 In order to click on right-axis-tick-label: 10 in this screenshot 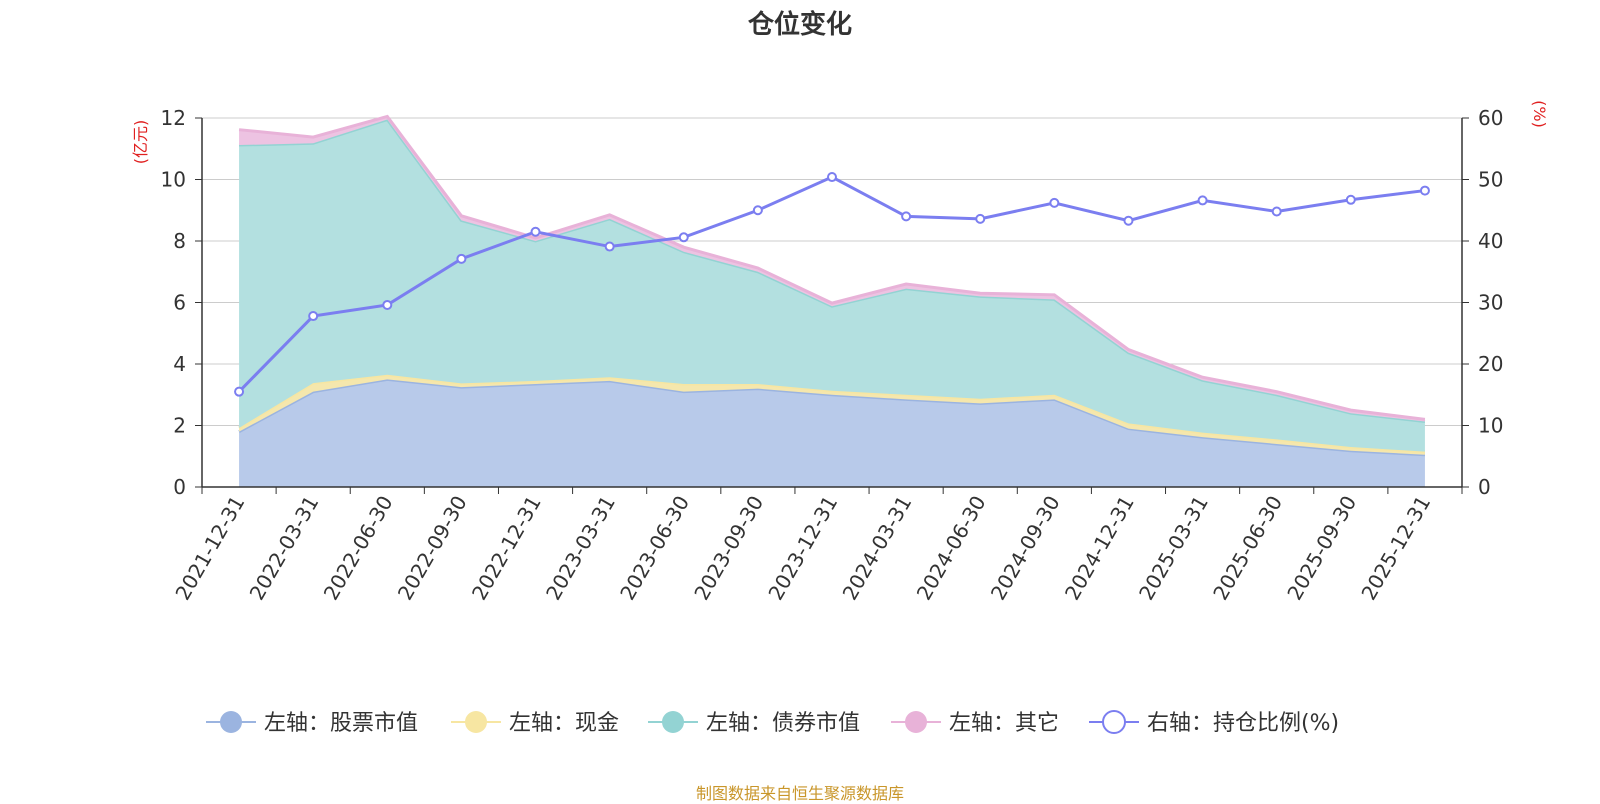, I will do `click(1490, 426)`.